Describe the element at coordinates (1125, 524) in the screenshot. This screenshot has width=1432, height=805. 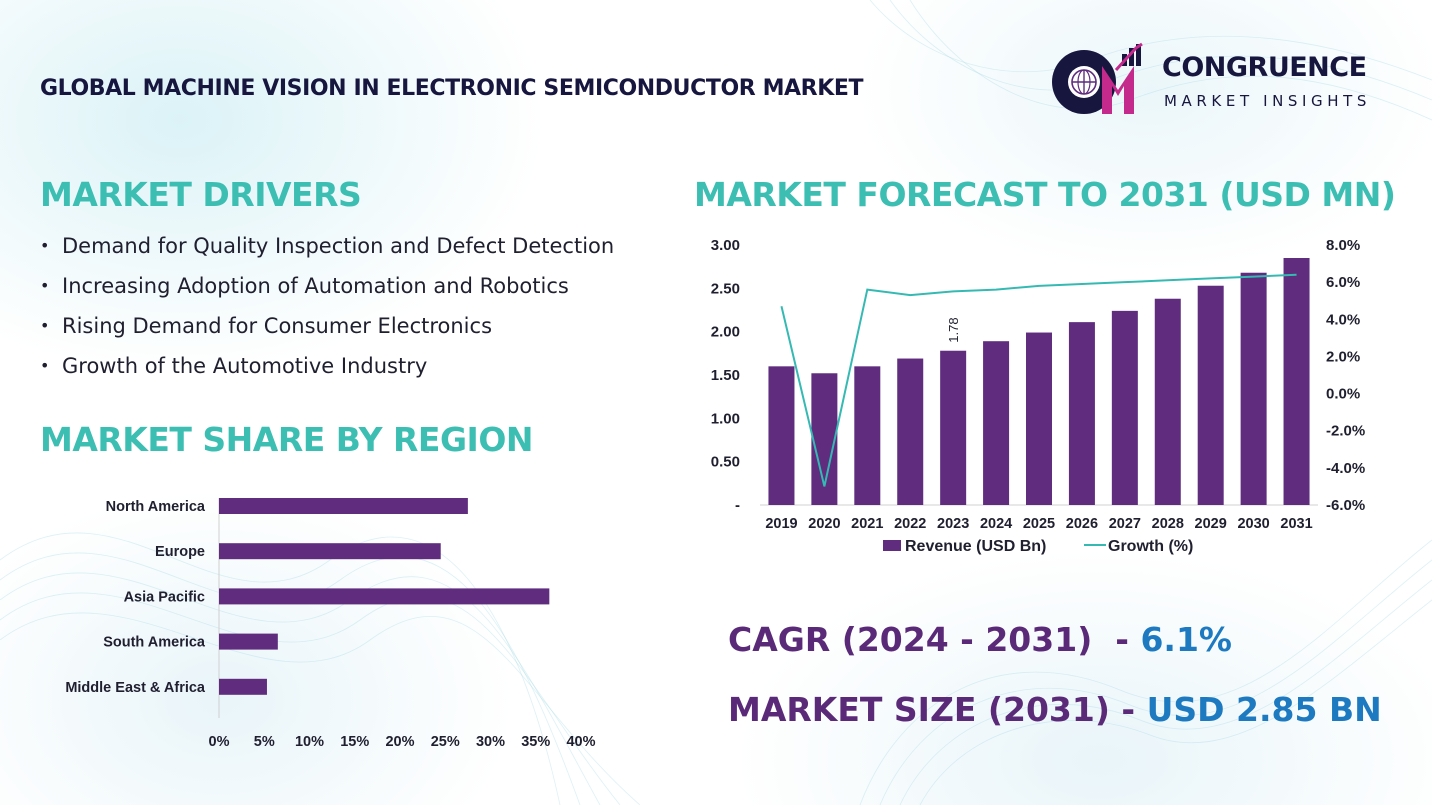
I see `forecast-x-tick: 2027` at that location.